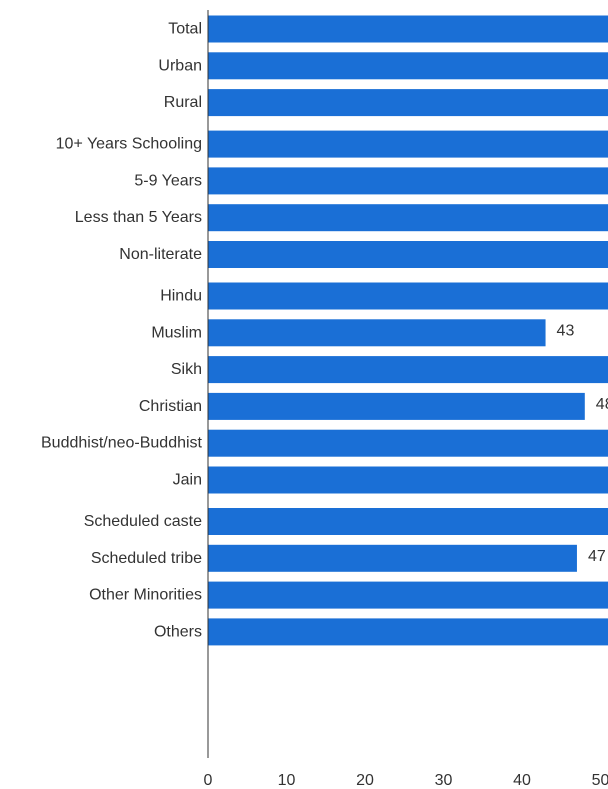 This screenshot has width=608, height=789. What do you see at coordinates (183, 102) in the screenshot?
I see `category-label: Rural` at bounding box center [183, 102].